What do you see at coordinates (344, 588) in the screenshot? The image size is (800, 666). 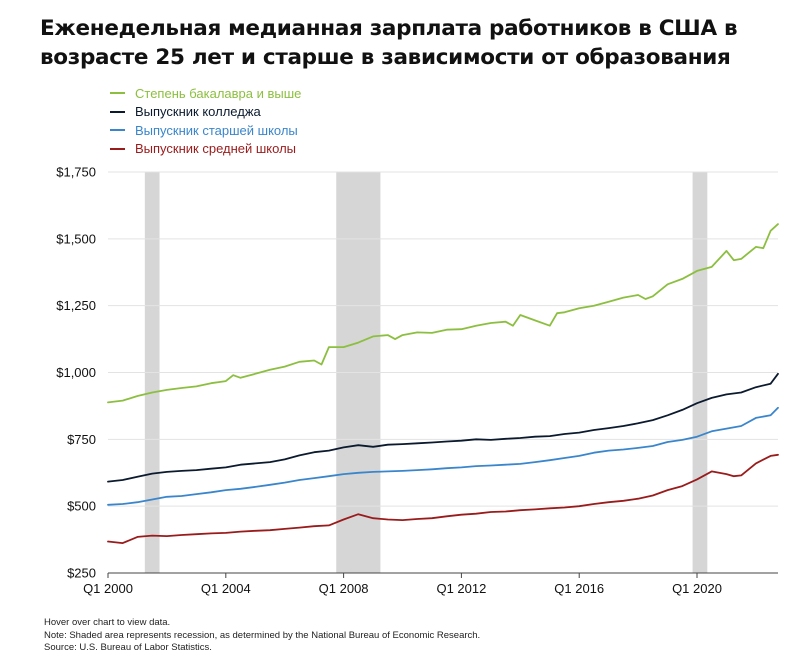 I see `x-tick-label: Q1 2008` at bounding box center [344, 588].